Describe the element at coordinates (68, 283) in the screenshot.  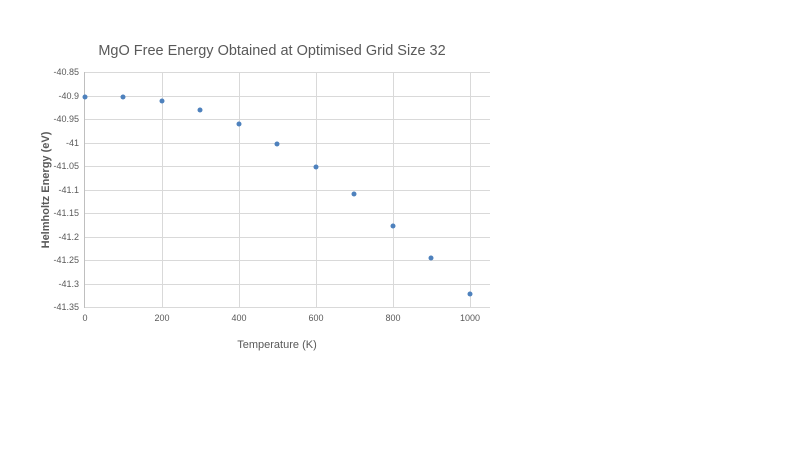
I see `y-tick-label: -41.3` at that location.